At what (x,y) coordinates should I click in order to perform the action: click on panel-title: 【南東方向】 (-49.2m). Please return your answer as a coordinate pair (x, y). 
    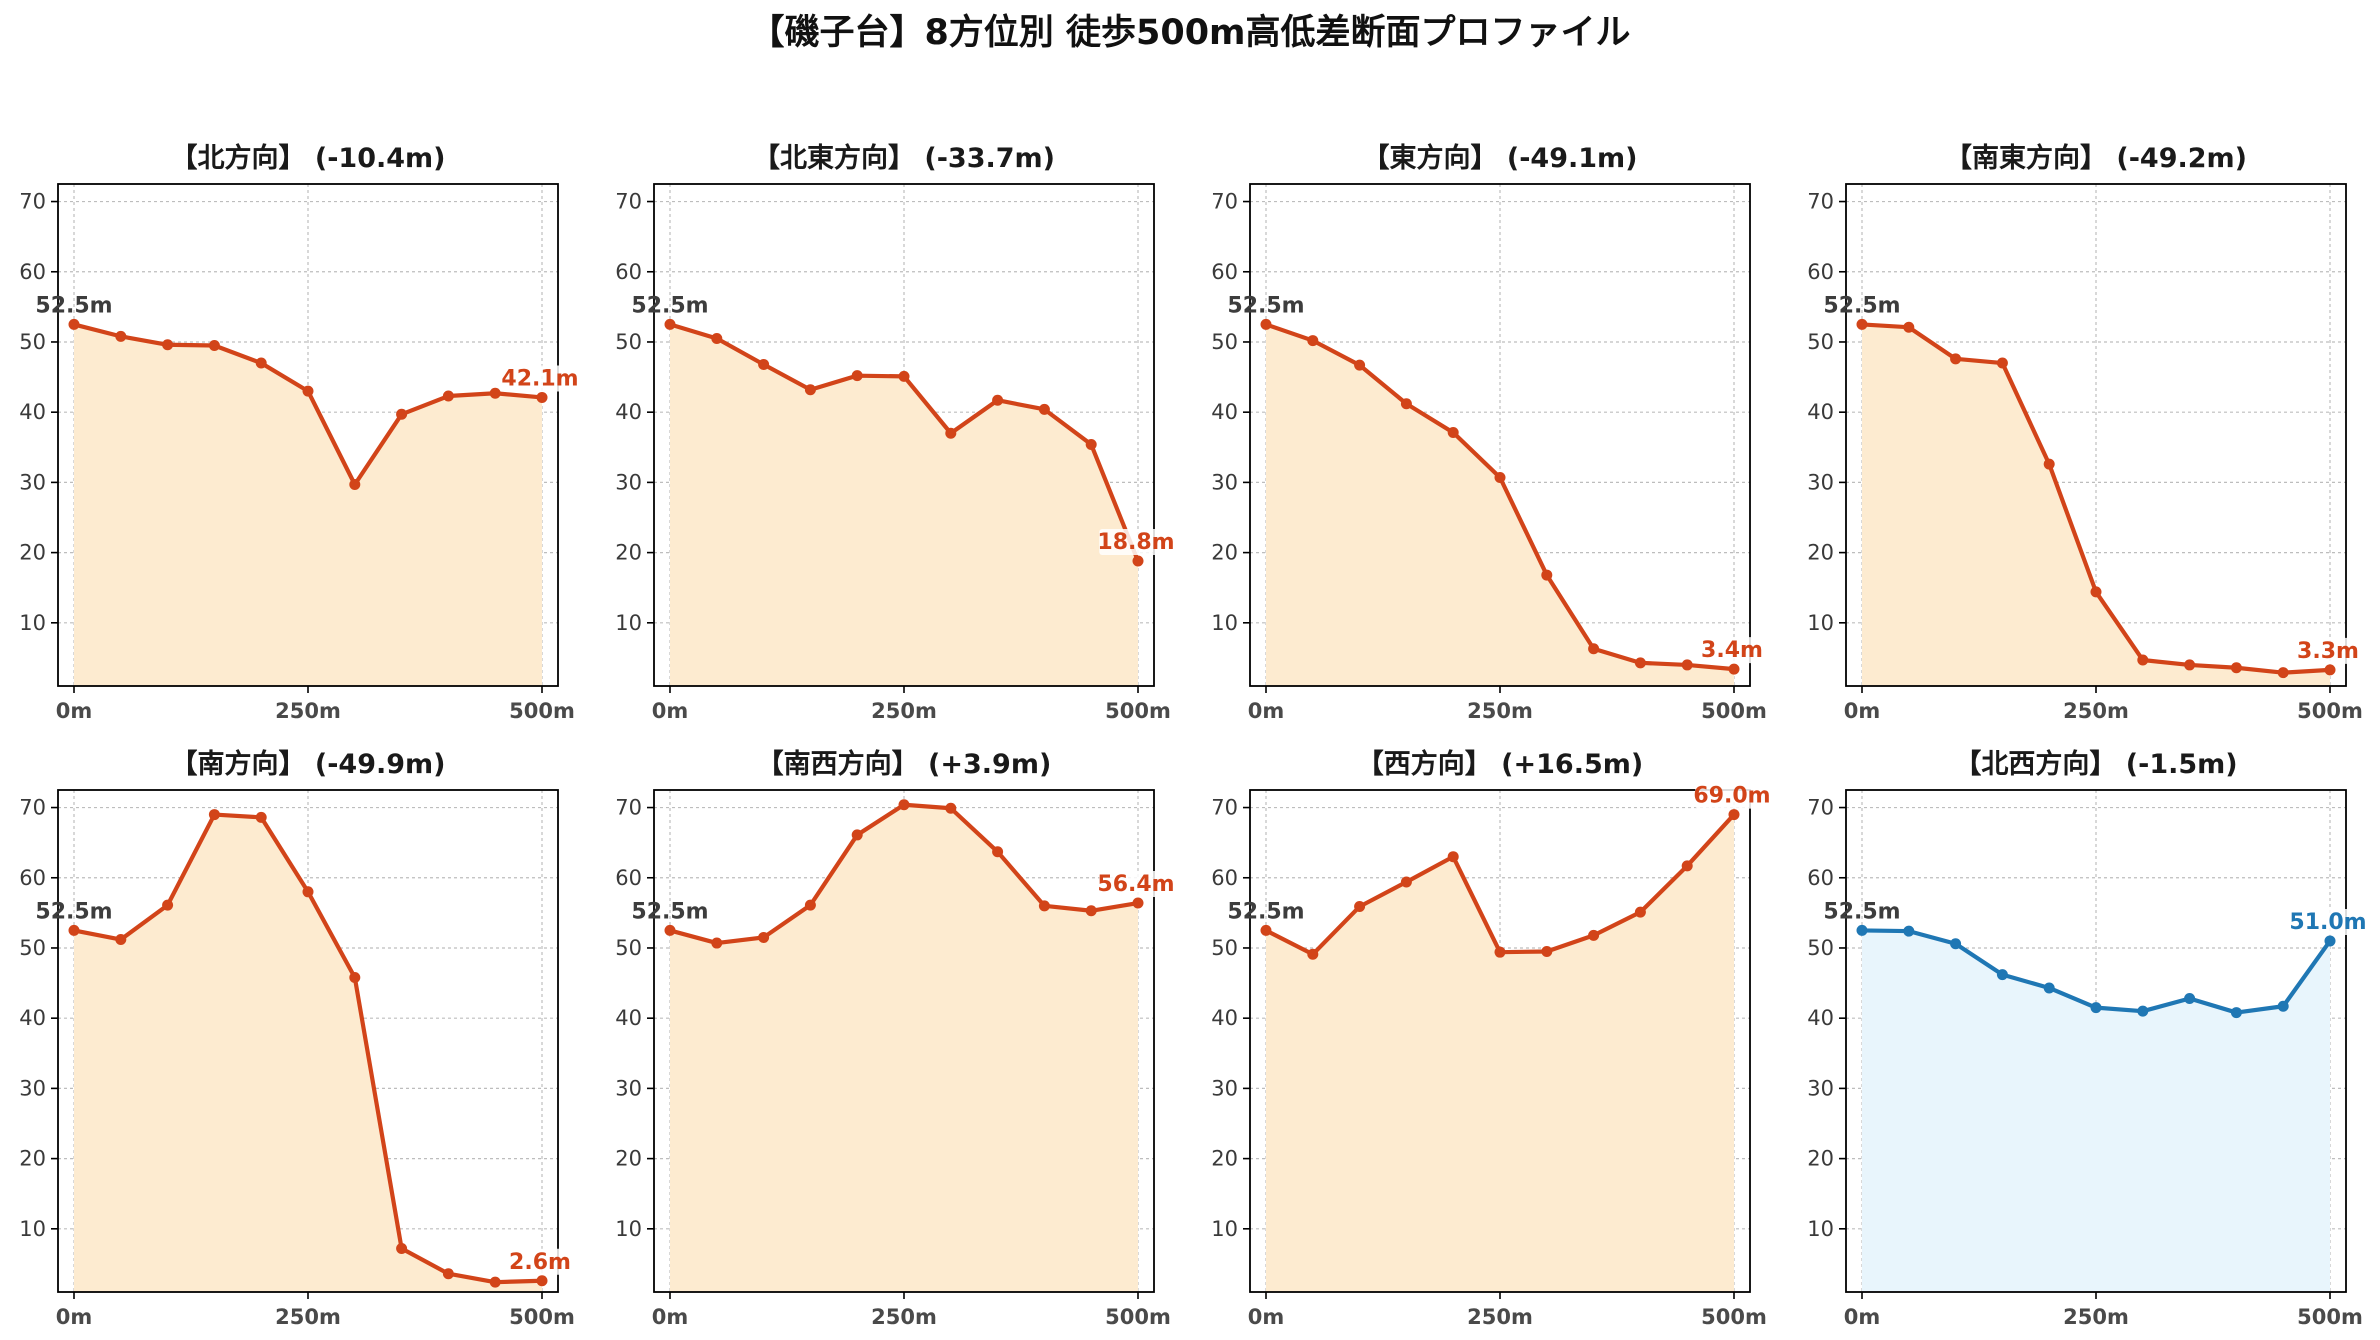
    Looking at the image, I should click on (2096, 158).